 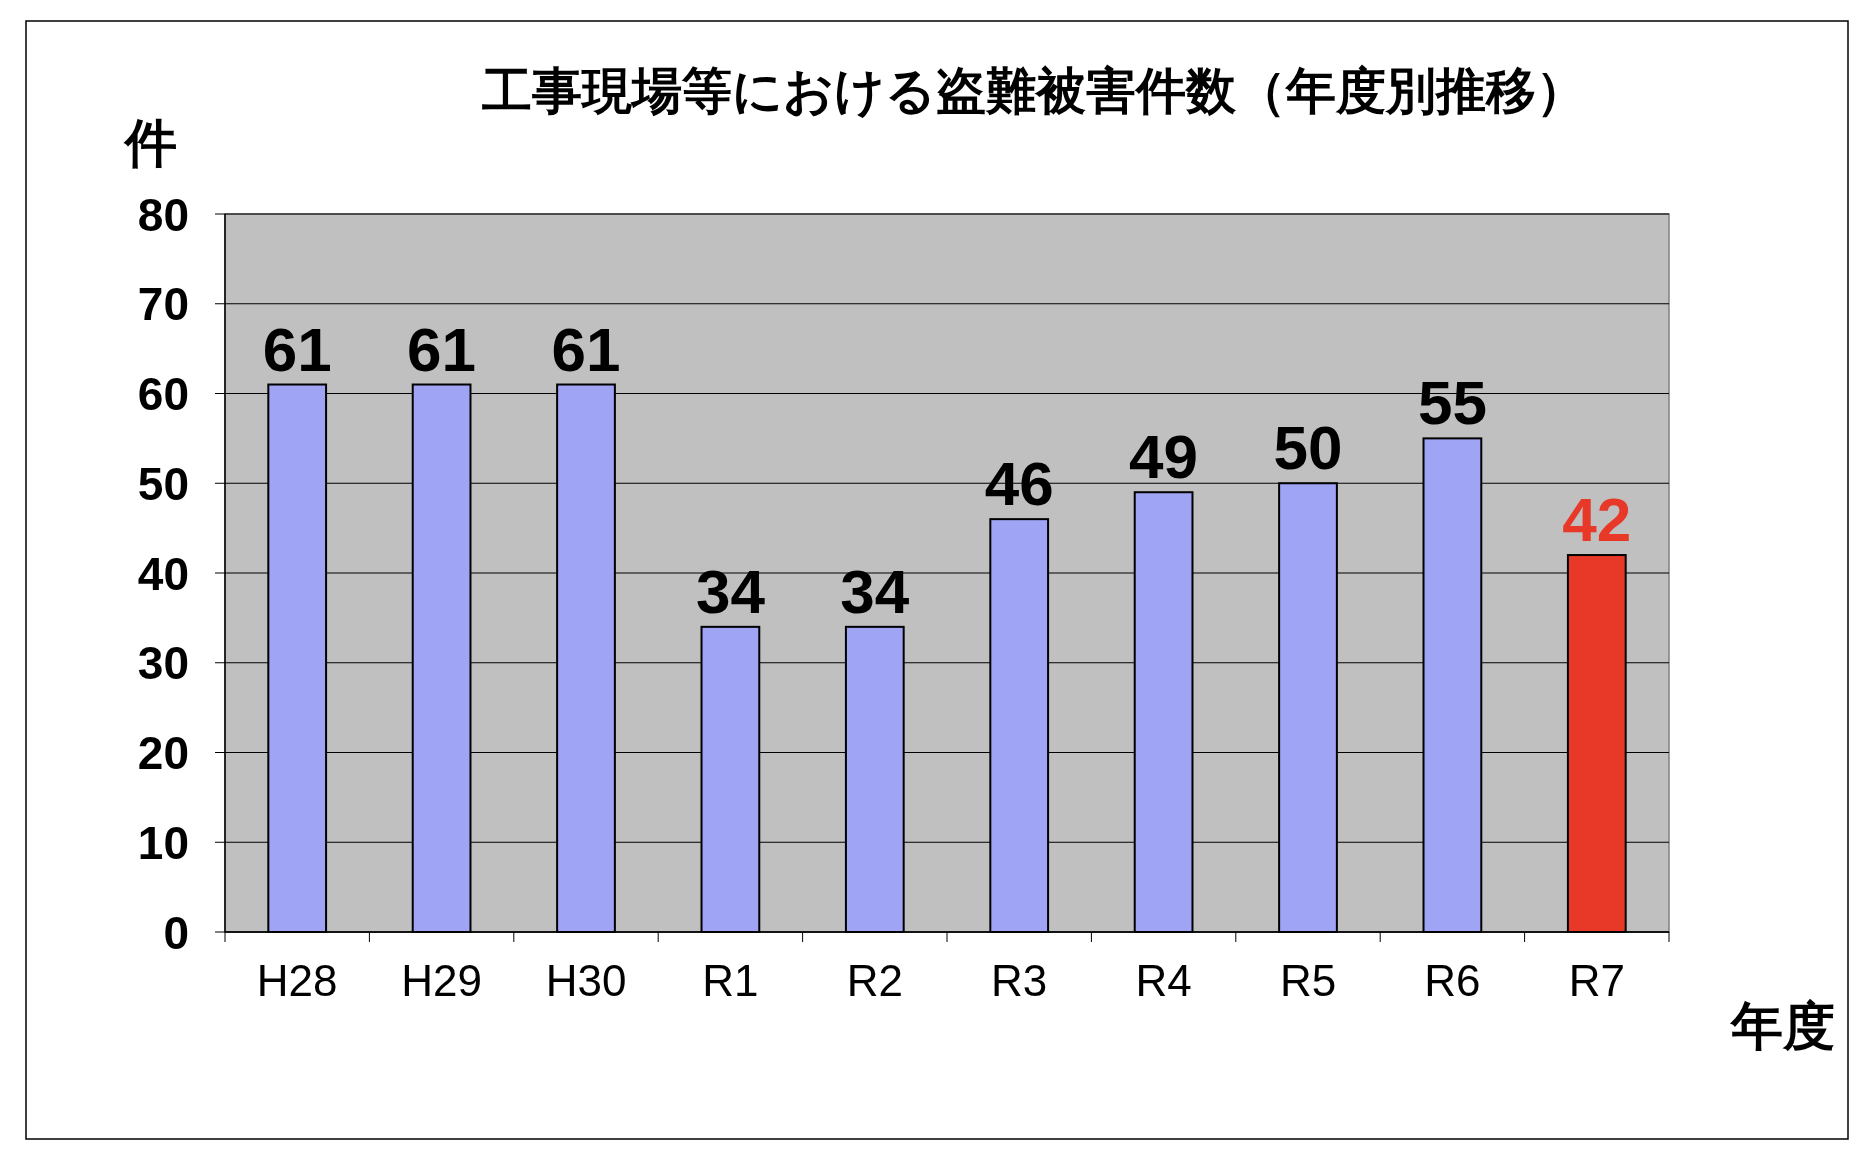 I want to click on data-label: 50, so click(x=1308, y=448).